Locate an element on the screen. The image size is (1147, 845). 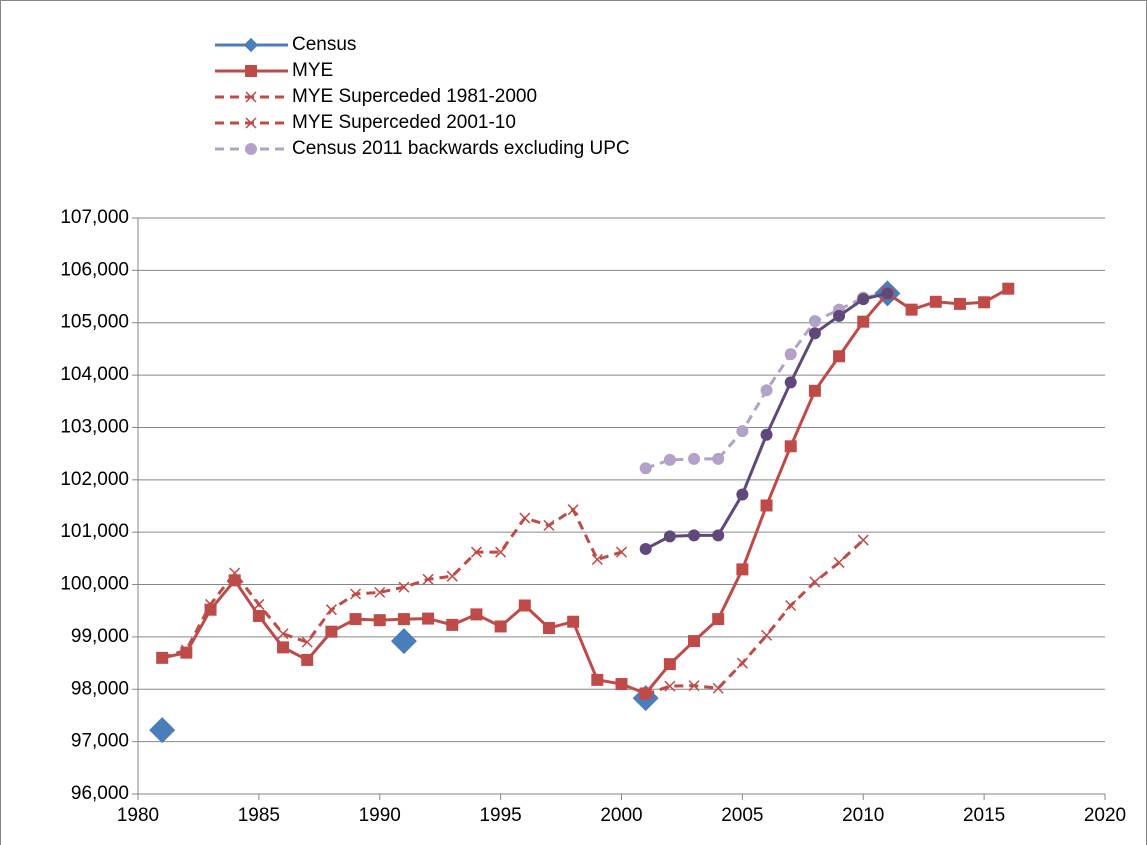
x-tick-label: 2000 is located at coordinates (621, 815).